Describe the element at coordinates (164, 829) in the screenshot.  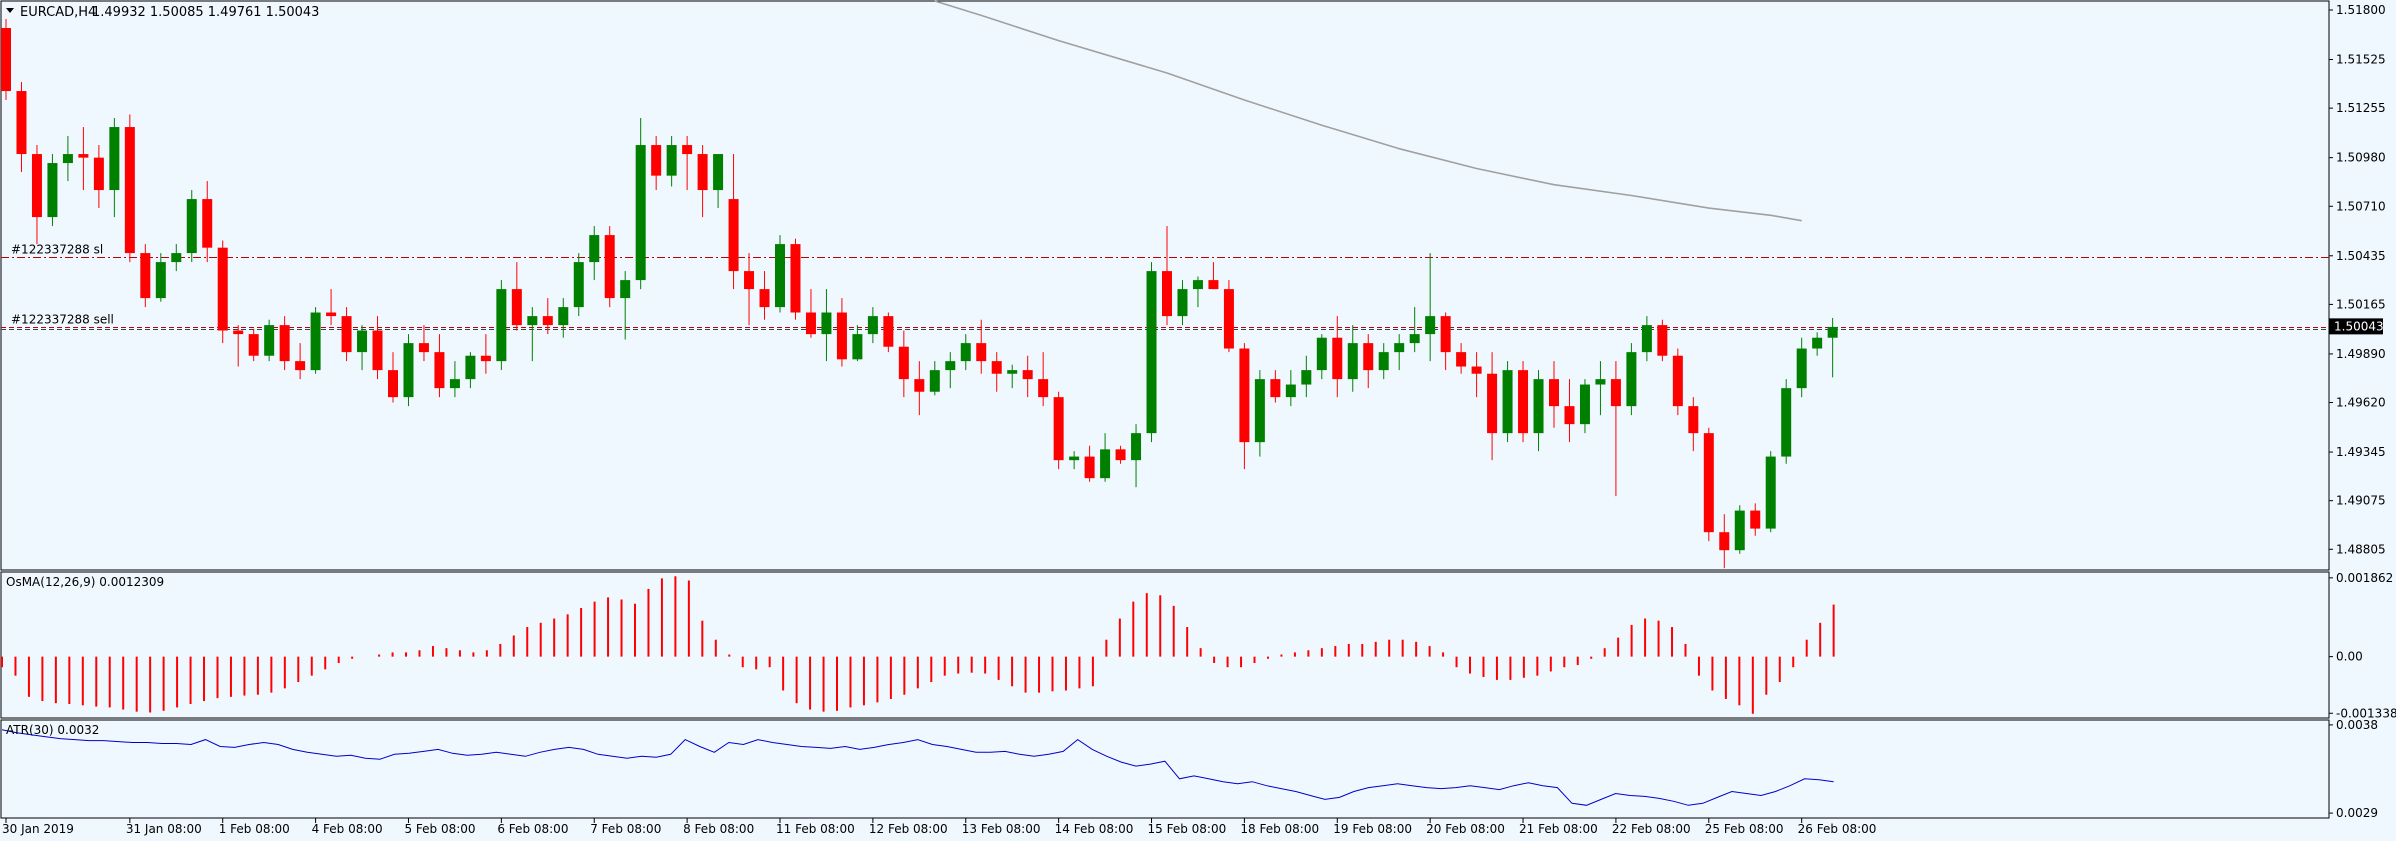
I see `time-tick-label-1: 31 Jan 08:00` at that location.